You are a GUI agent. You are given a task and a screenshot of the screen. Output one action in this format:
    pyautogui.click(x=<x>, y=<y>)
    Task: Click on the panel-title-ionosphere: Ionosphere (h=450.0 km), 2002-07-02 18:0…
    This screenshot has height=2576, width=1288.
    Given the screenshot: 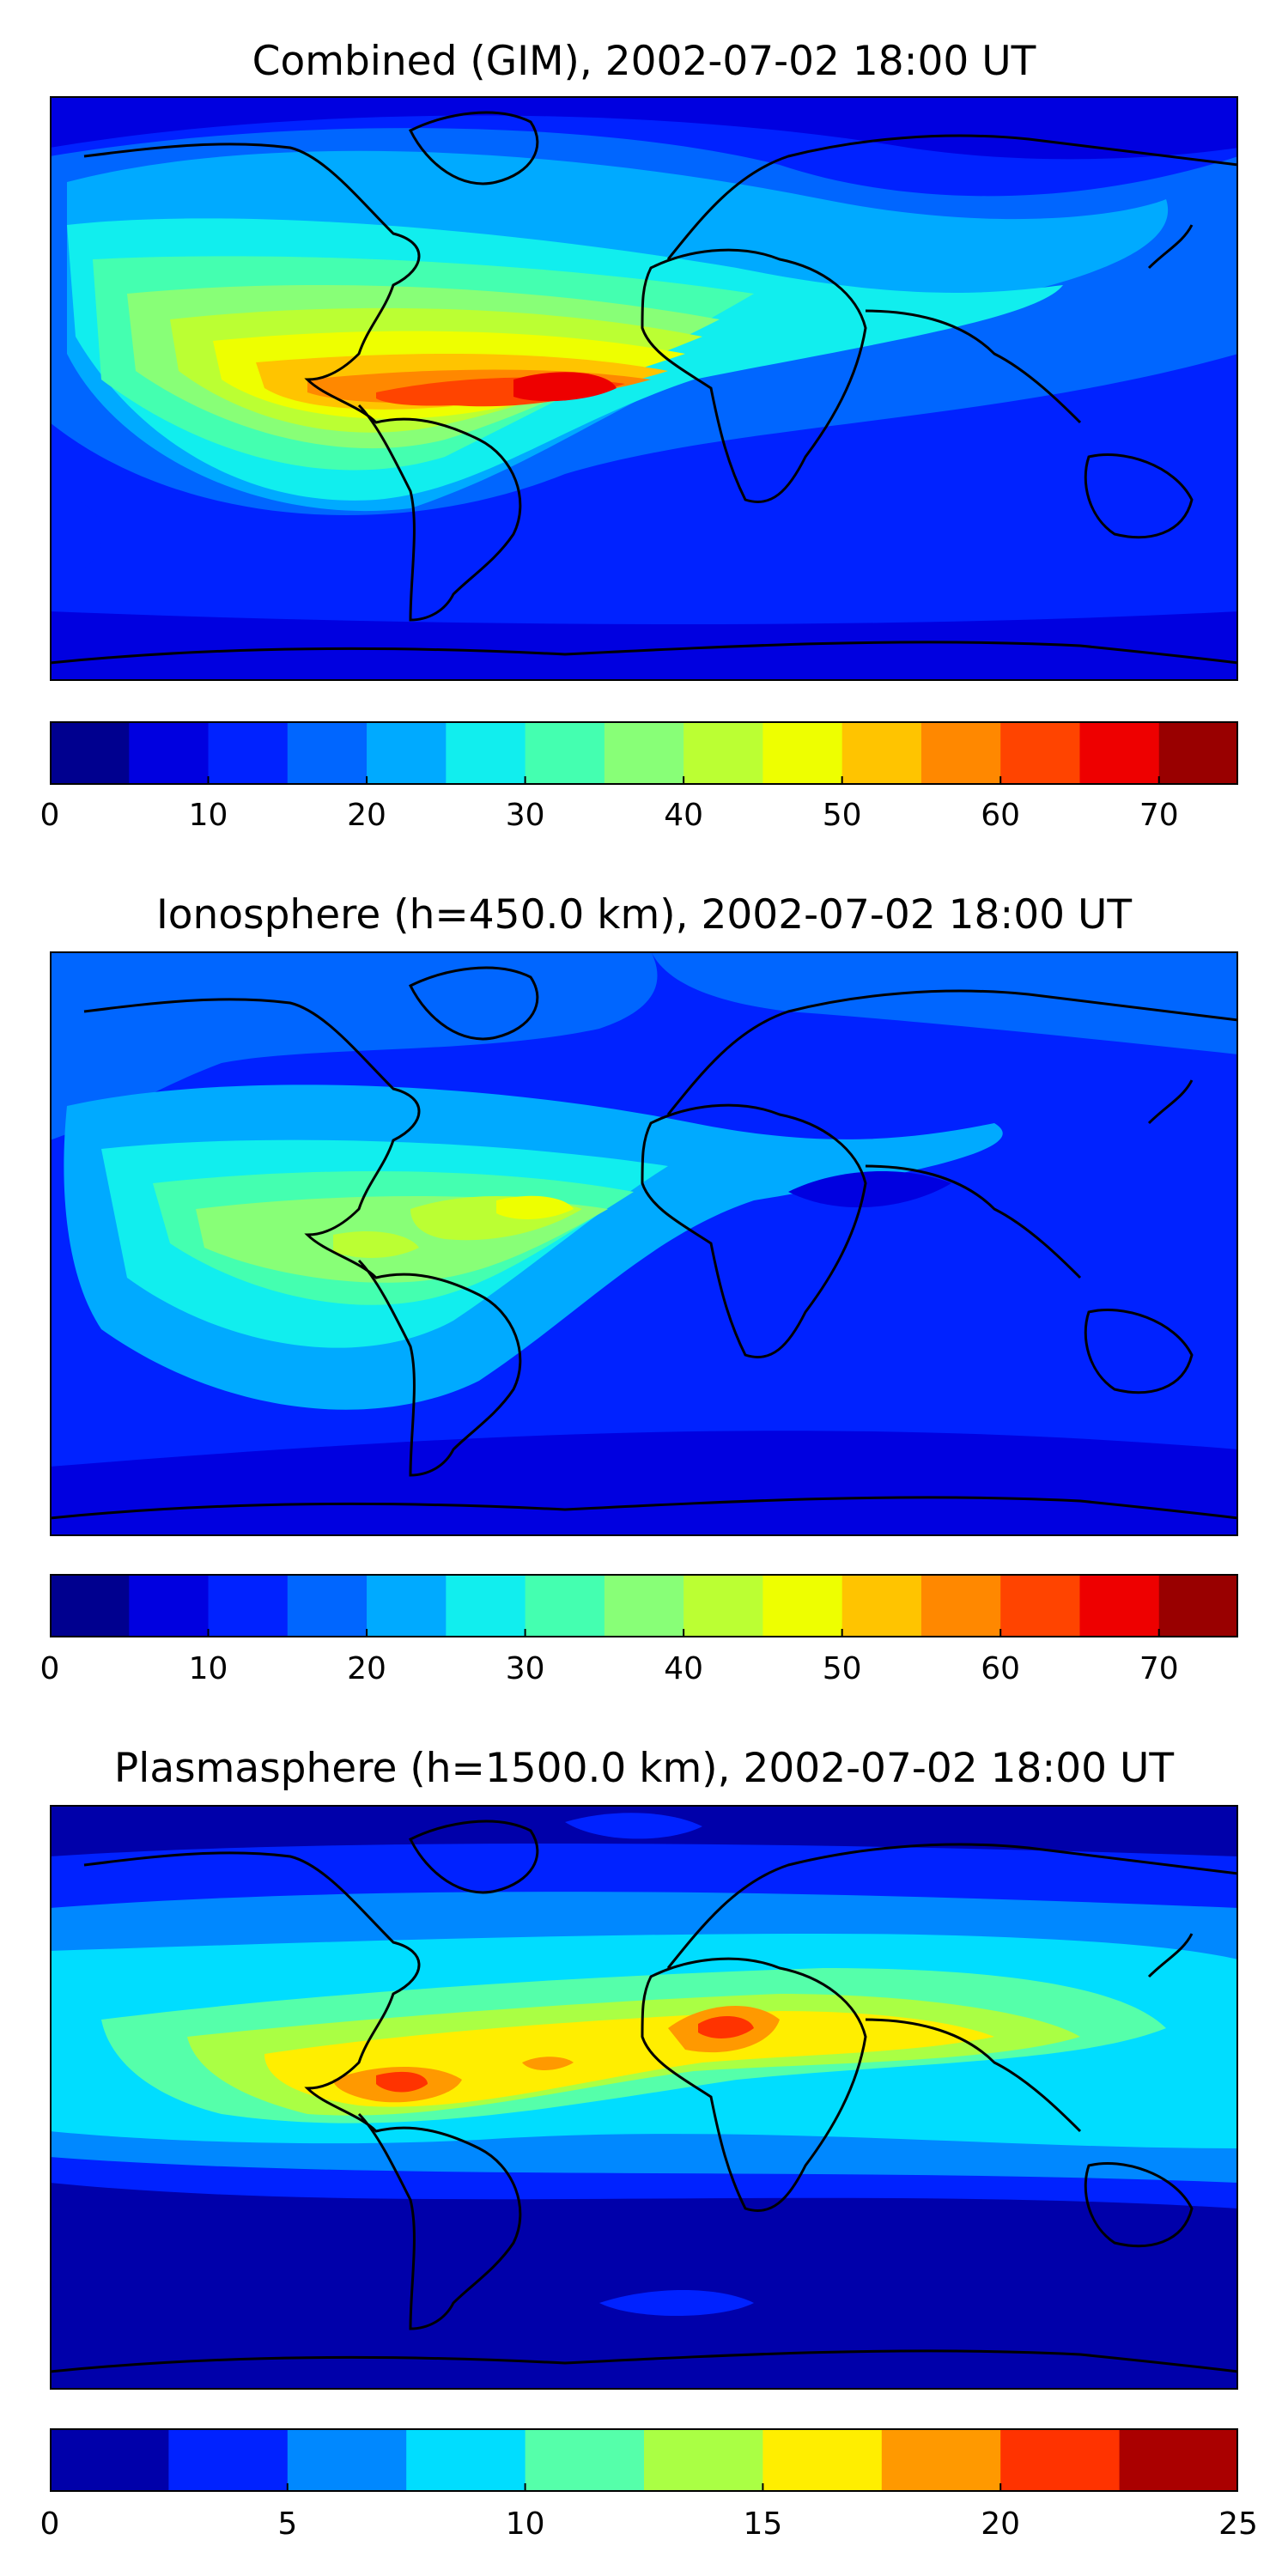 What is the action you would take?
    pyautogui.click(x=644, y=915)
    